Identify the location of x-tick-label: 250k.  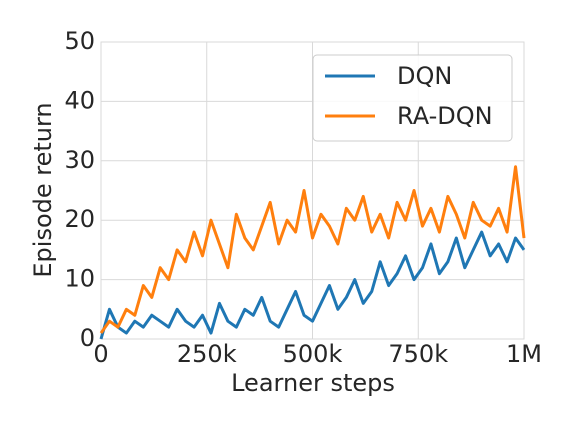
(207, 354).